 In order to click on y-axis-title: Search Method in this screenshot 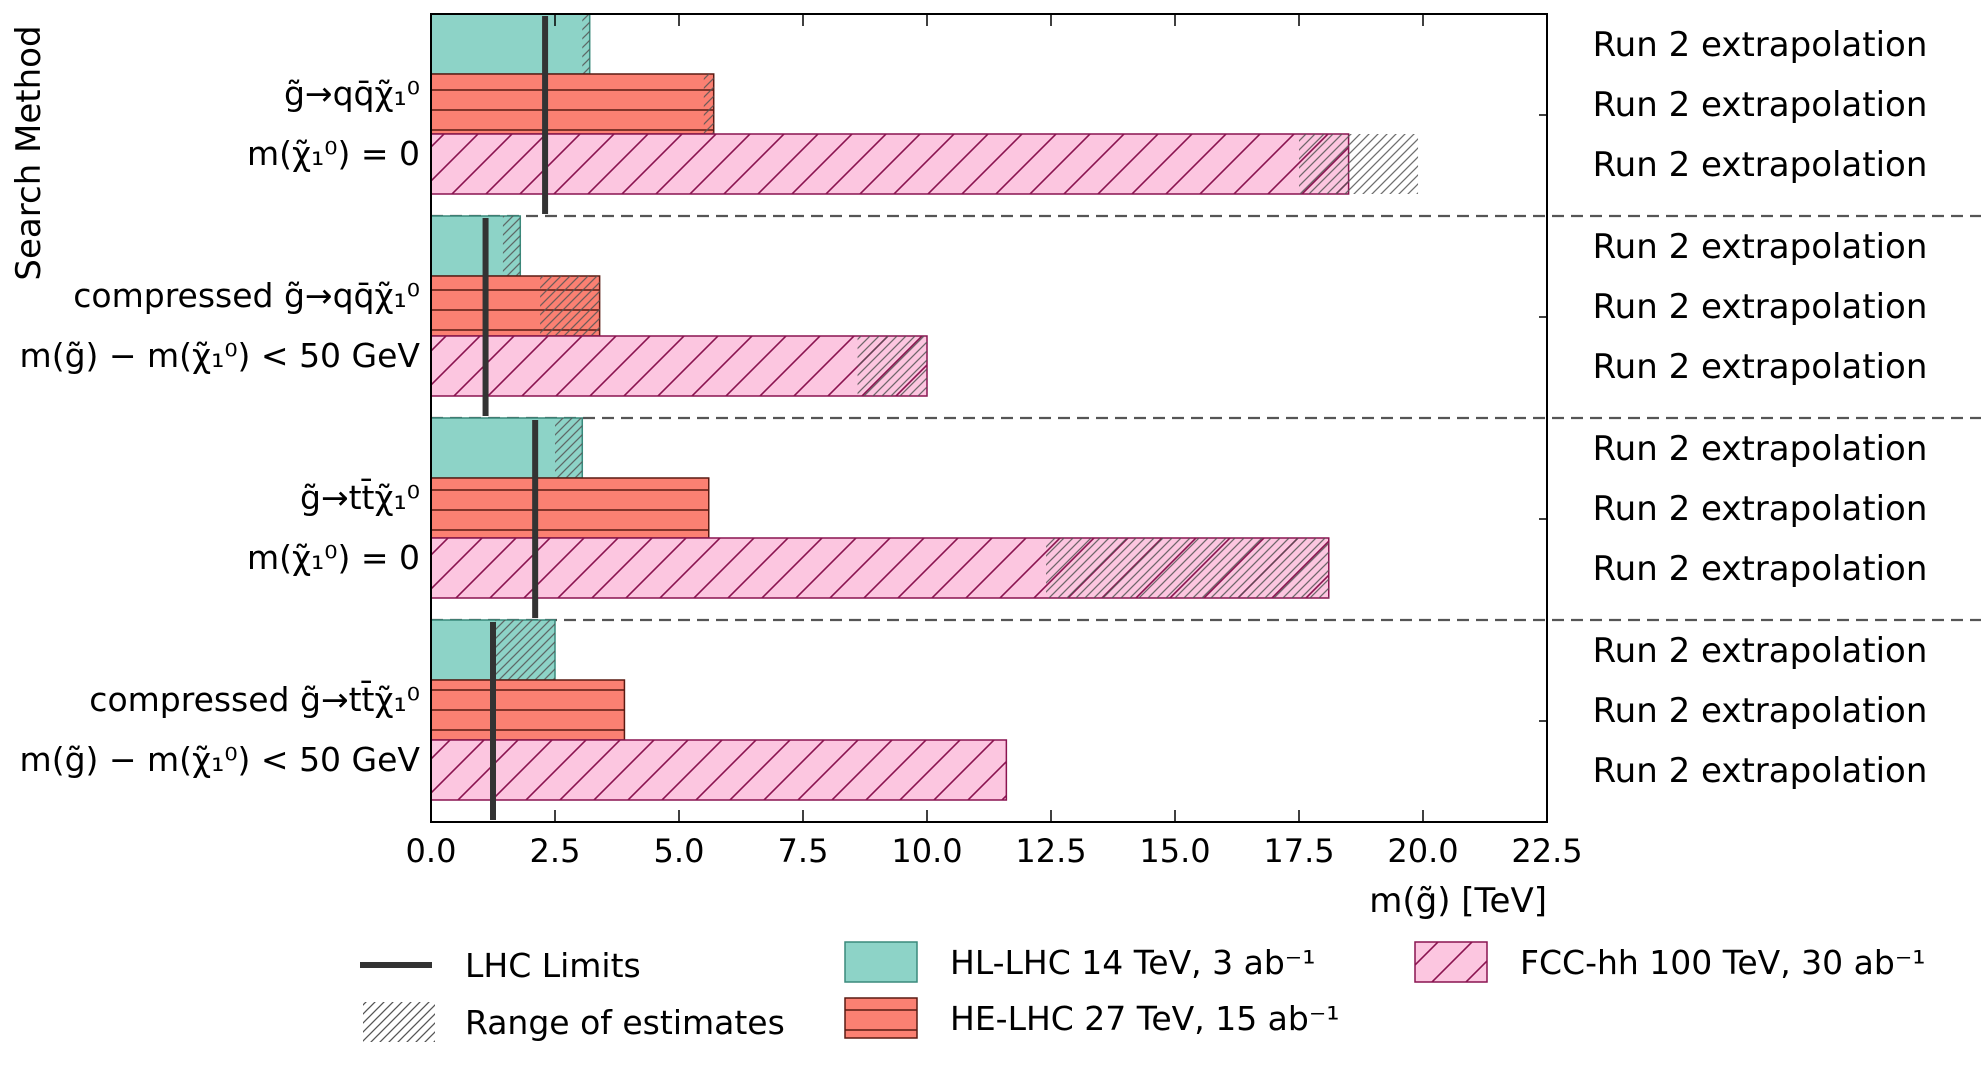, I will do `click(29, 152)`.